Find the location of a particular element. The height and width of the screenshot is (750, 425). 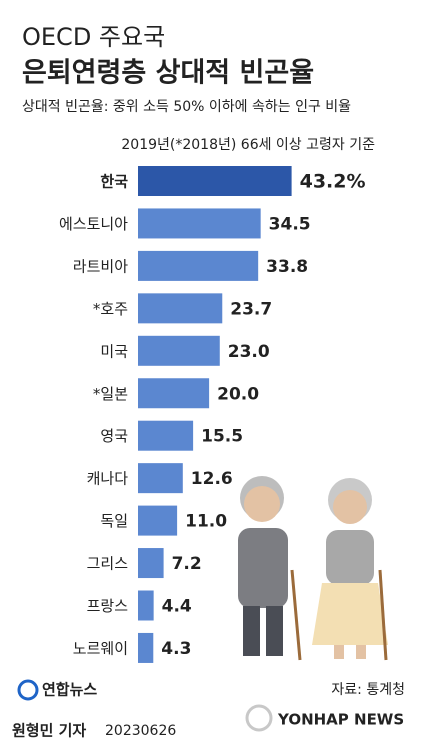

note: 2019년(*2018년) 66세 이상 고령자 기준 is located at coordinates (248, 145).